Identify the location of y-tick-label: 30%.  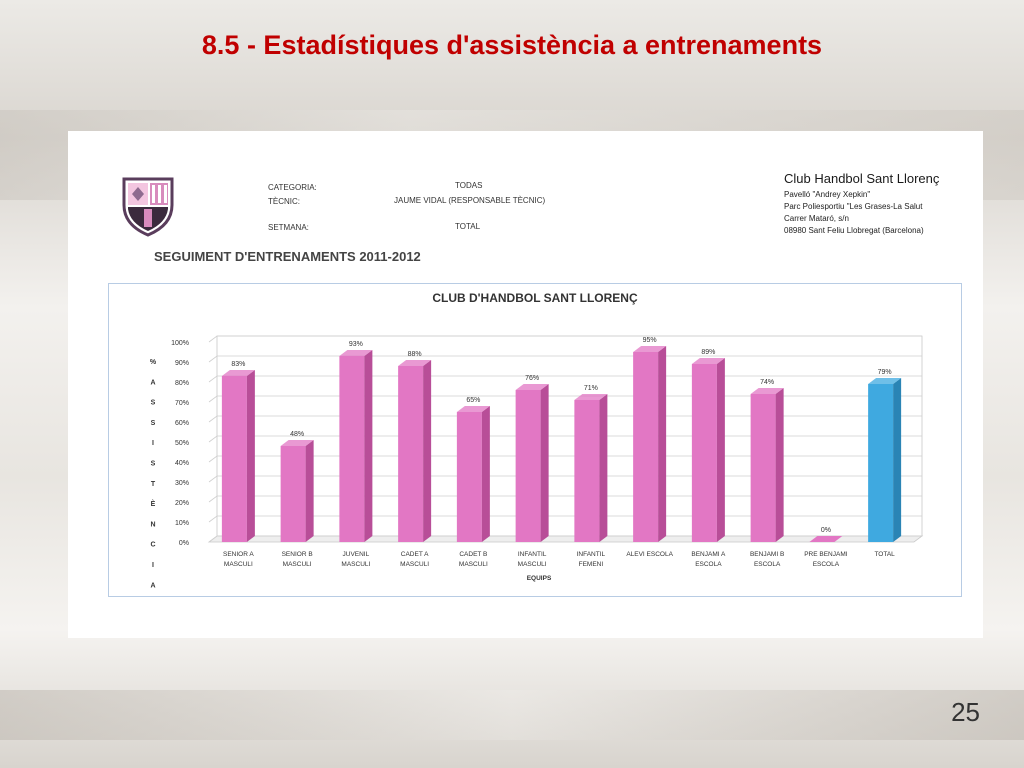
(182, 483).